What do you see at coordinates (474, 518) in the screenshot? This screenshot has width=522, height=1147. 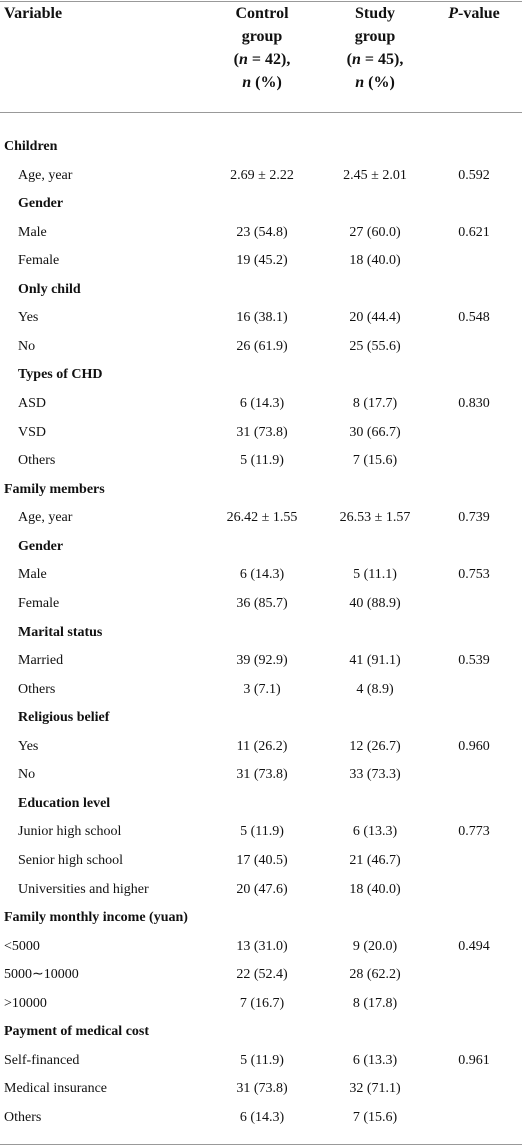 I see `table-cell: 0.739` at bounding box center [474, 518].